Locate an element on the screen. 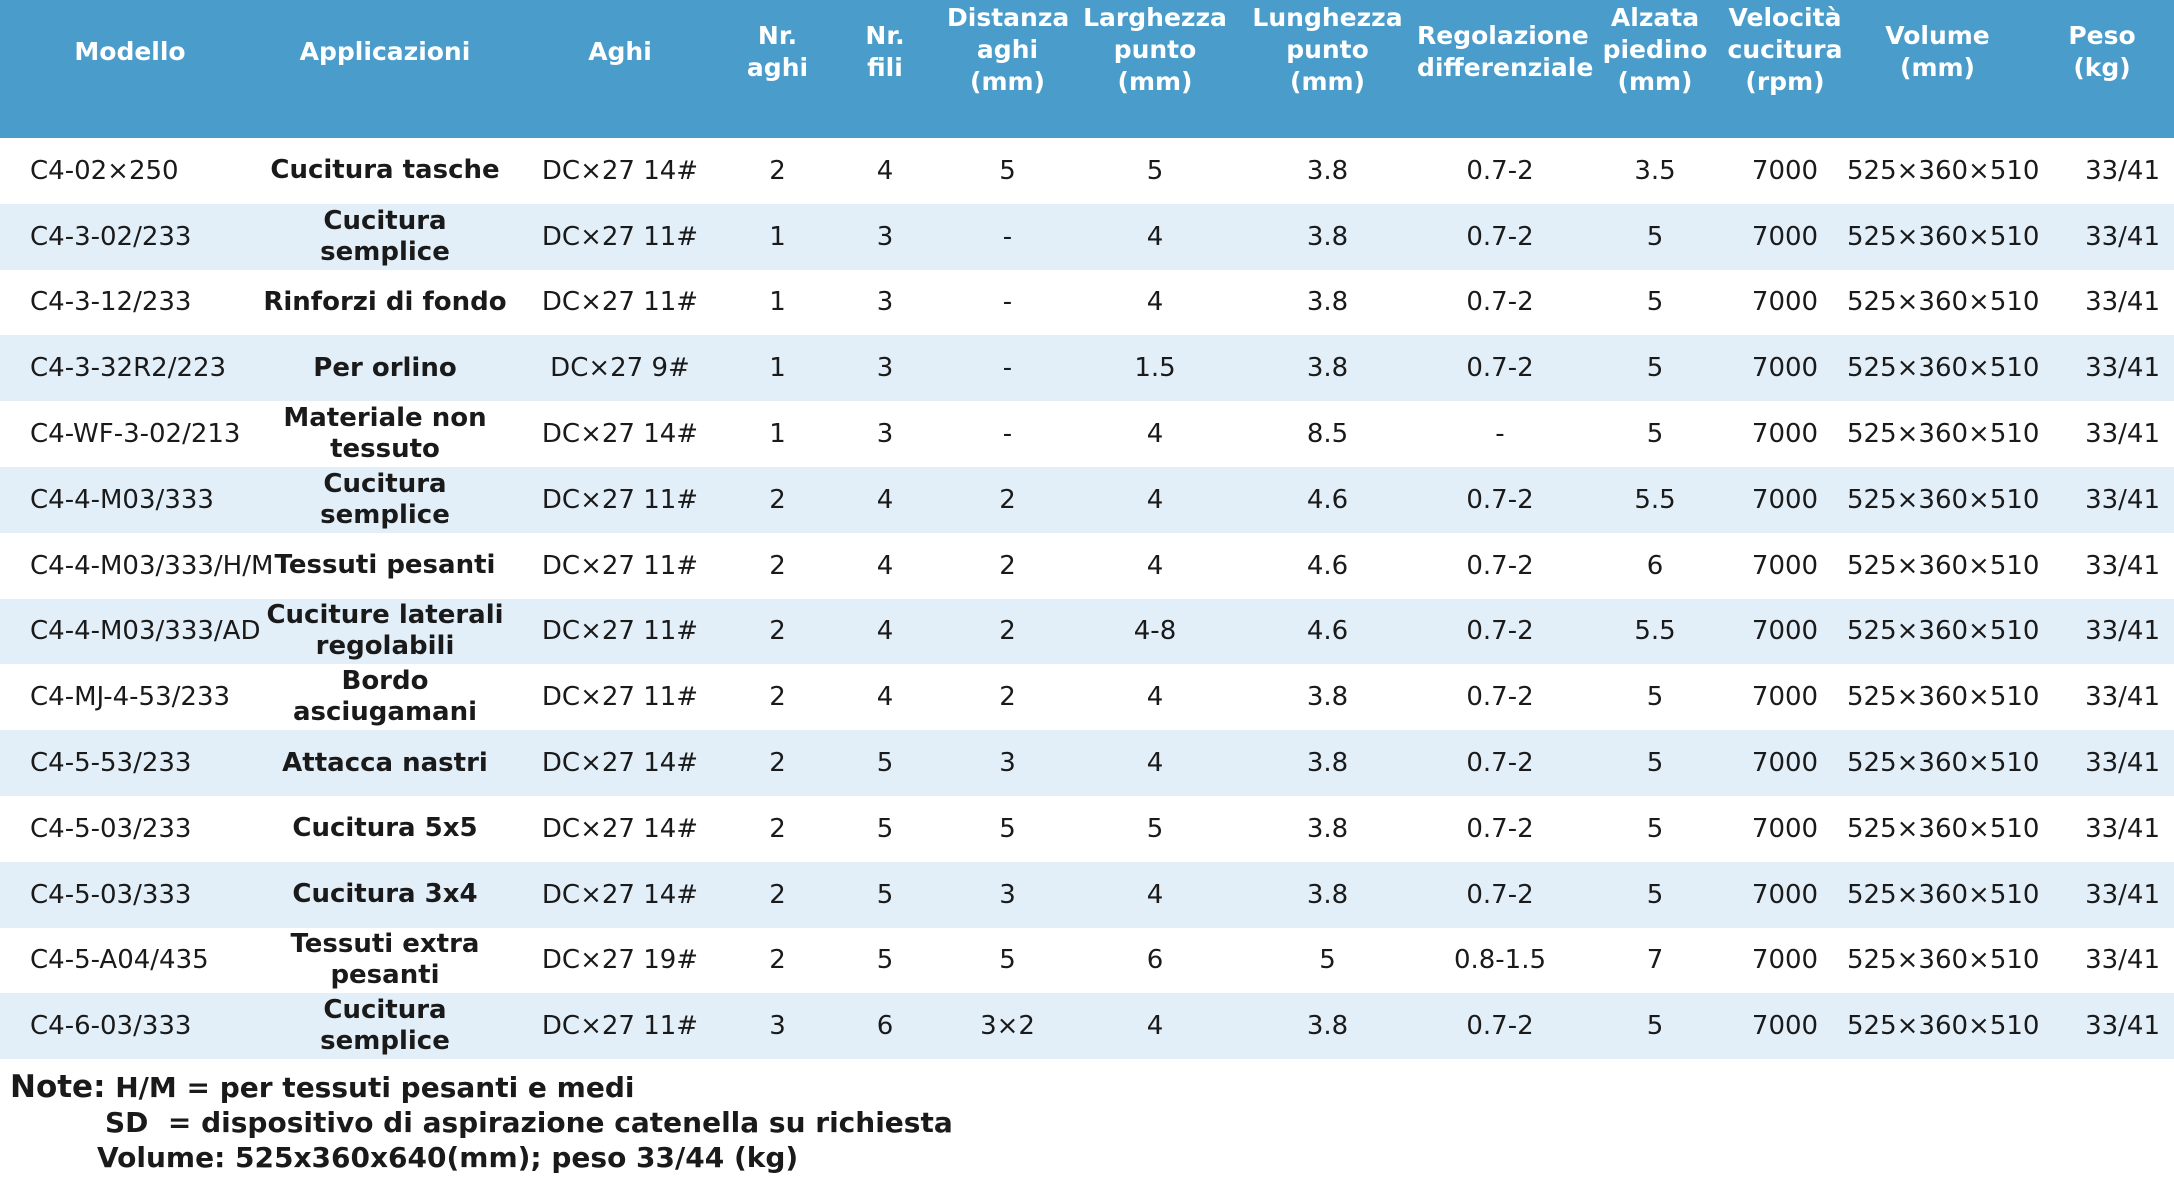 This screenshot has width=2174, height=1188. header-larghezza-punto: Larghezza punto (mm) is located at coordinates (1155, 69).